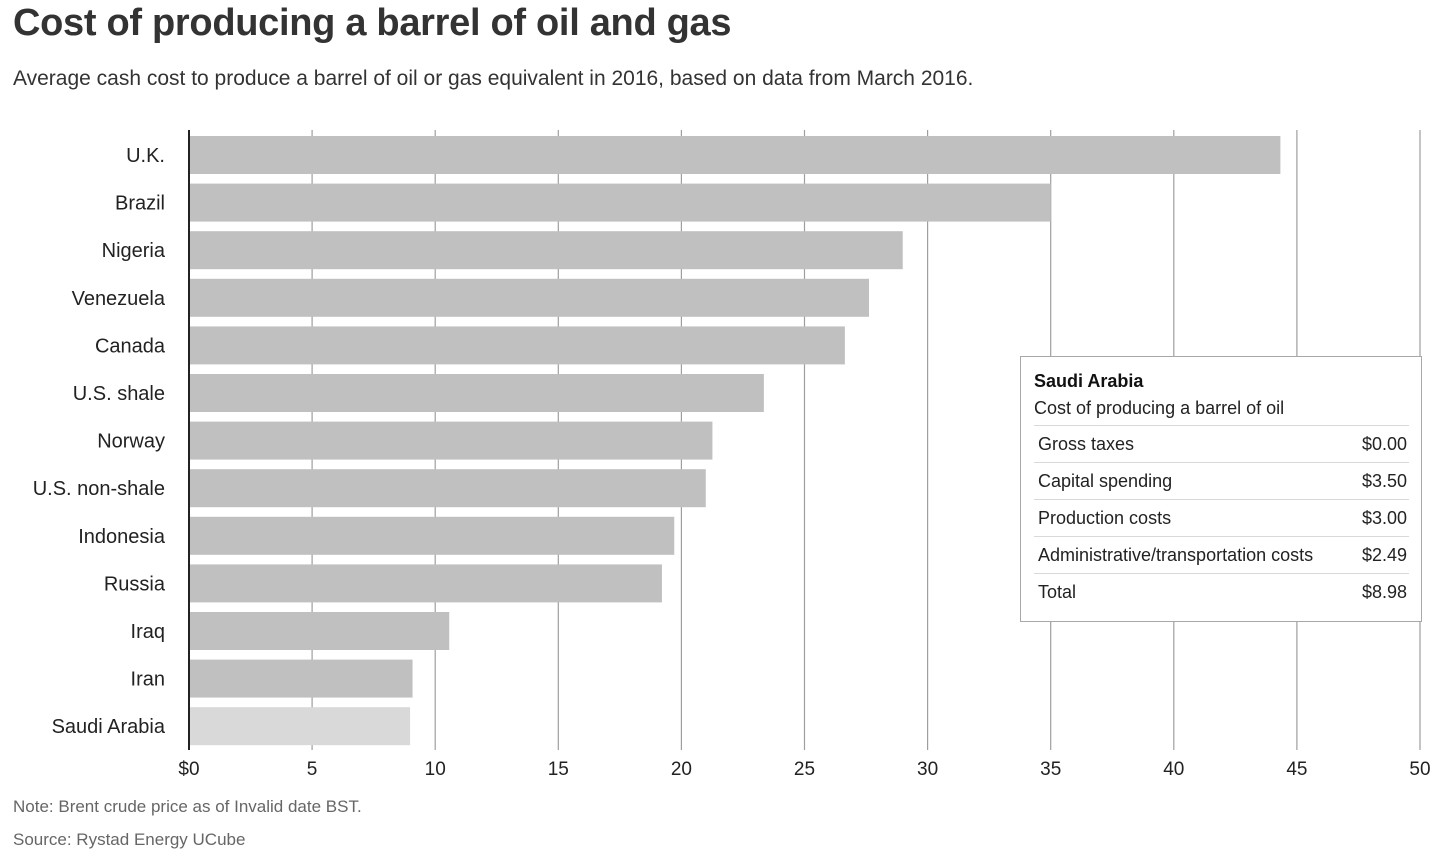 This screenshot has width=1456, height=867. I want to click on tooltip-row: Total $8.98, so click(1221, 591).